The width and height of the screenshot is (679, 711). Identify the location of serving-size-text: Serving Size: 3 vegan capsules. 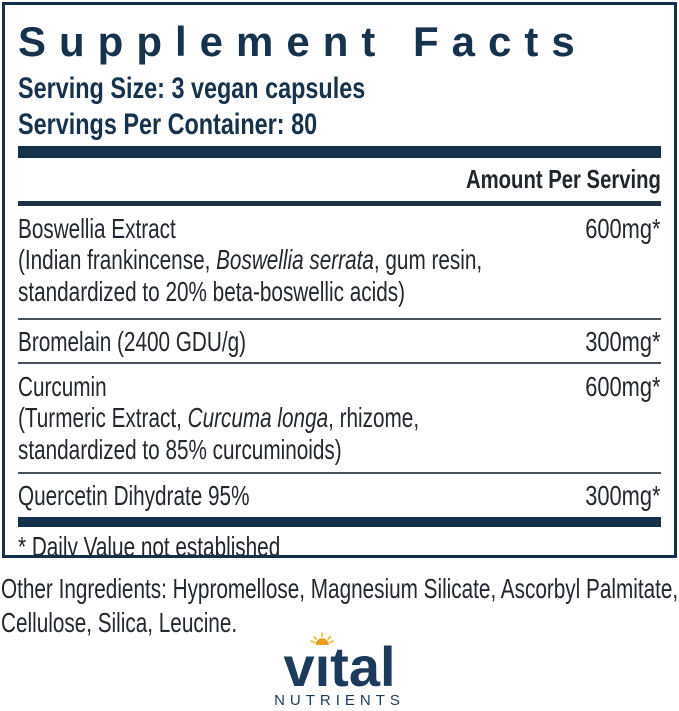
(192, 88).